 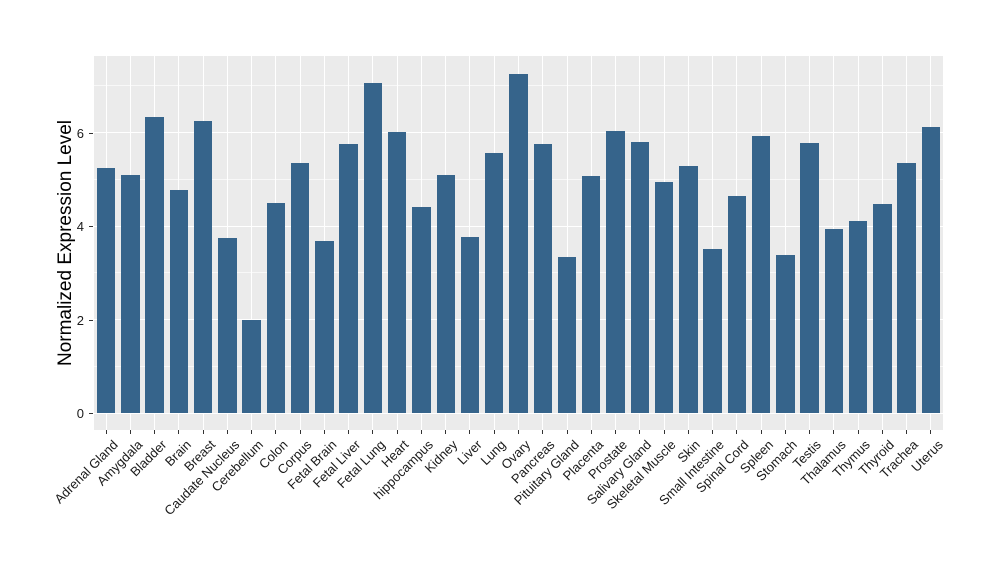 I want to click on bar-prostate, so click(x=615, y=272).